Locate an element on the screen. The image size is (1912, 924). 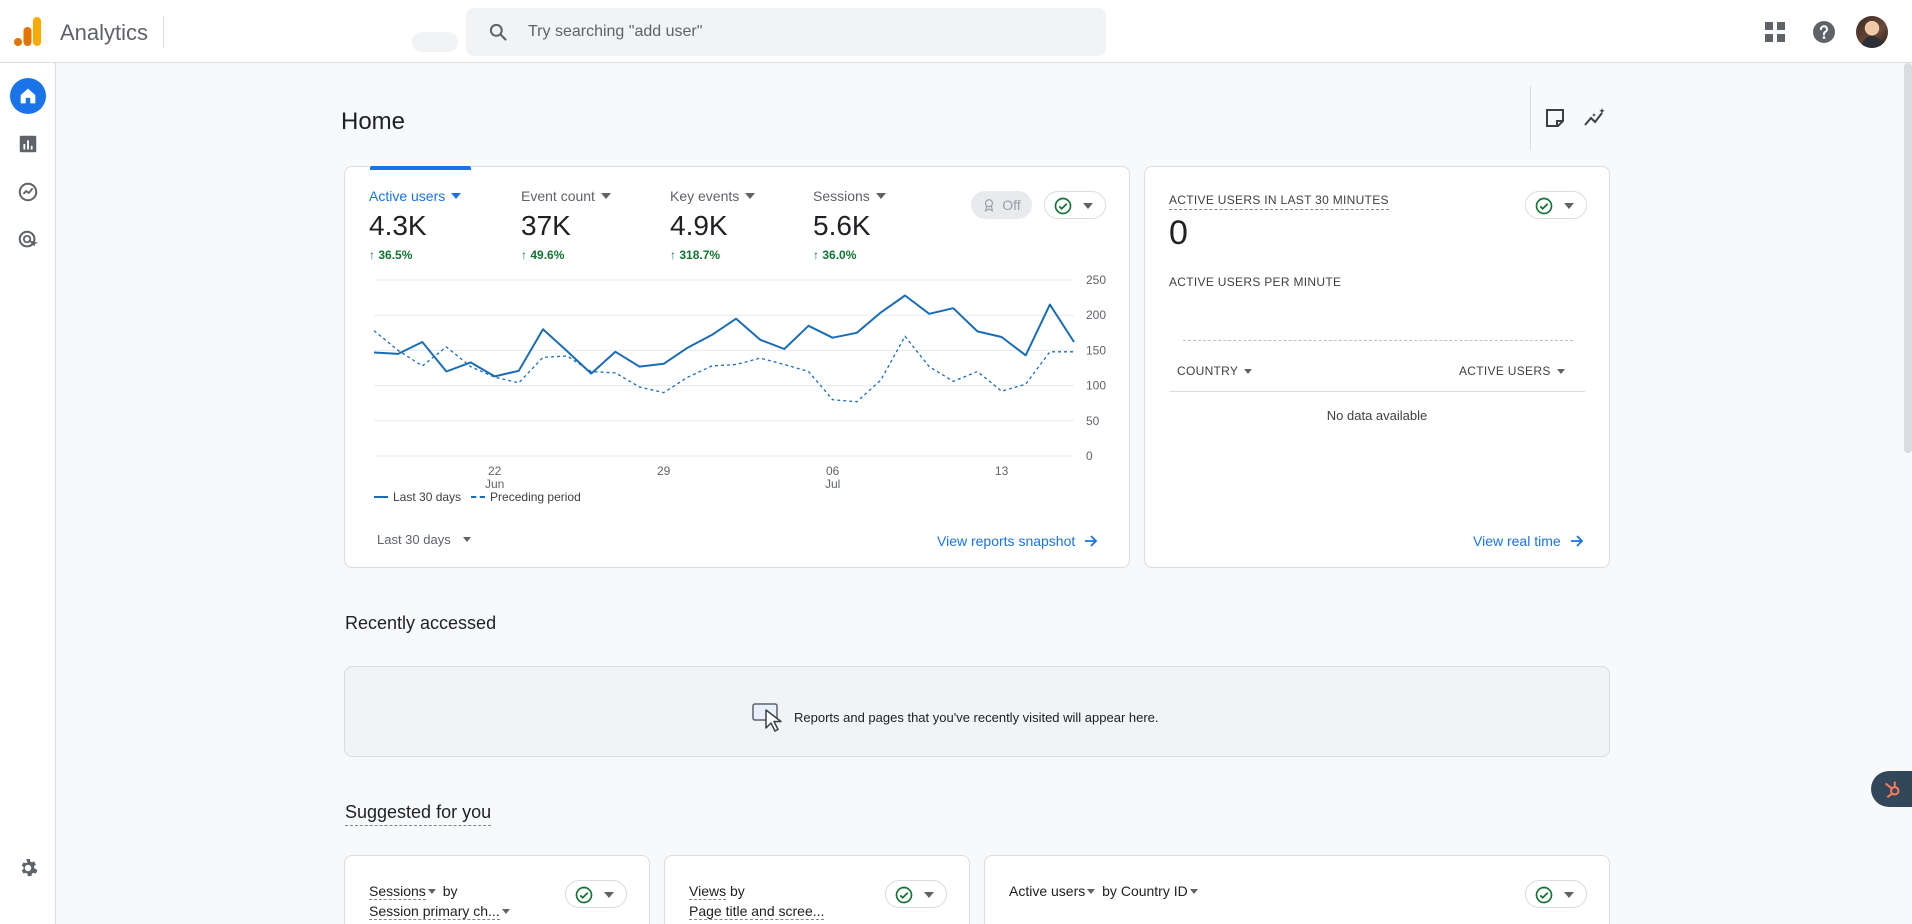
nav-reports is located at coordinates (28, 144).